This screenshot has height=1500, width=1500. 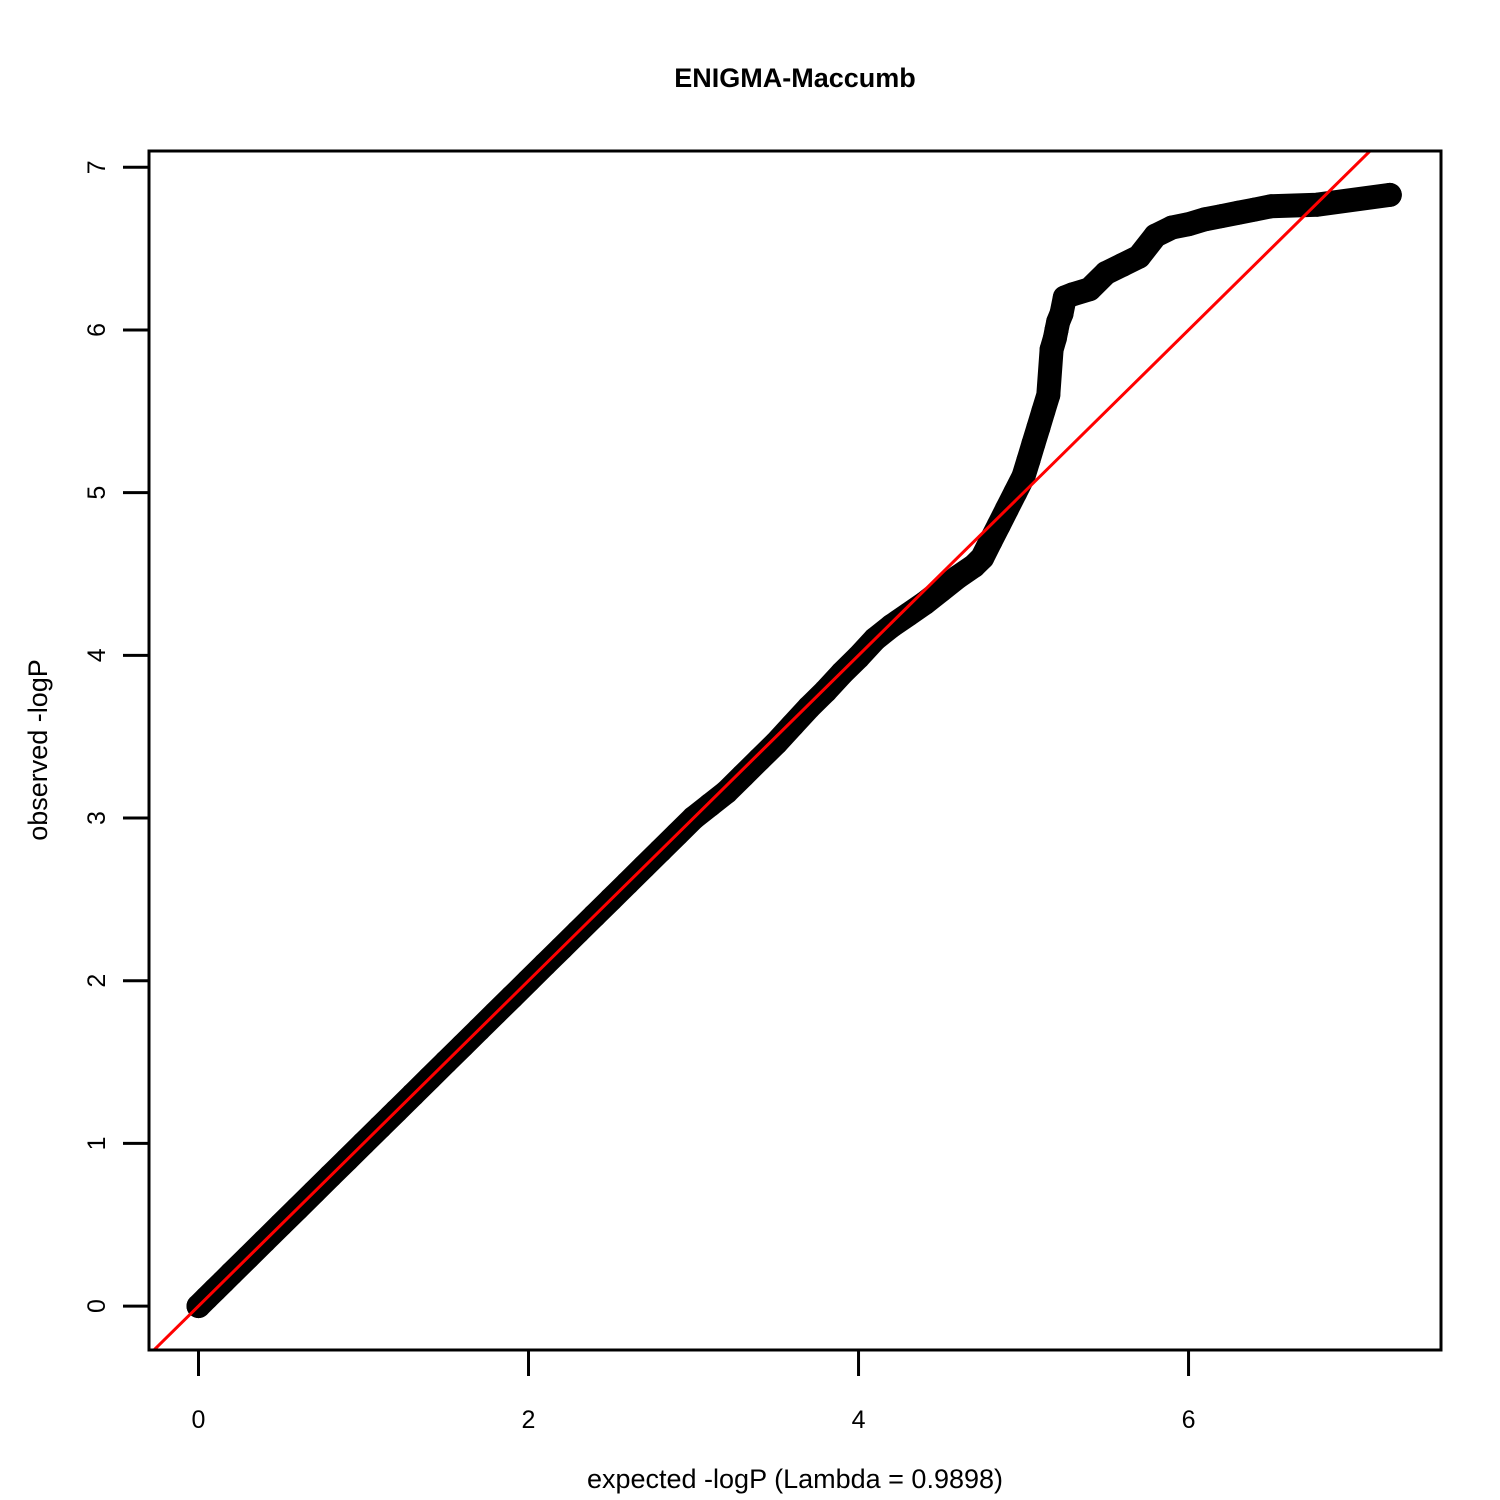 I want to click on y-tick-label: 4, so click(x=97, y=655).